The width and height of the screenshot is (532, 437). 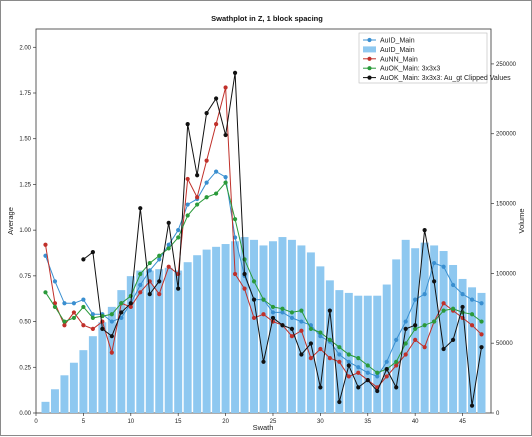 I want to click on y-tick-label: 1.75, so click(x=25, y=94).